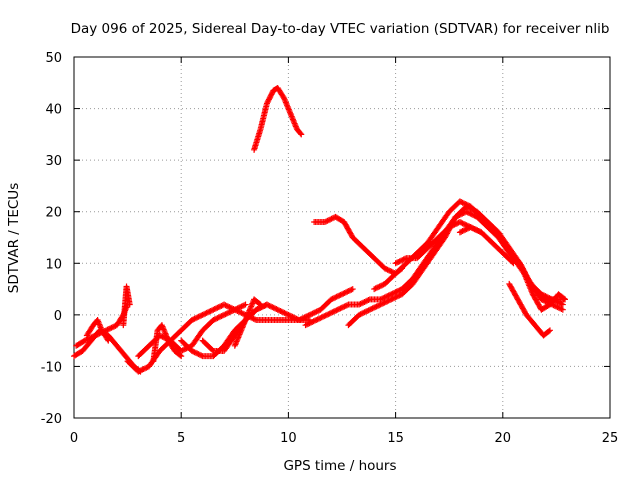  I want to click on y-tick-label: 10, so click(53, 264).